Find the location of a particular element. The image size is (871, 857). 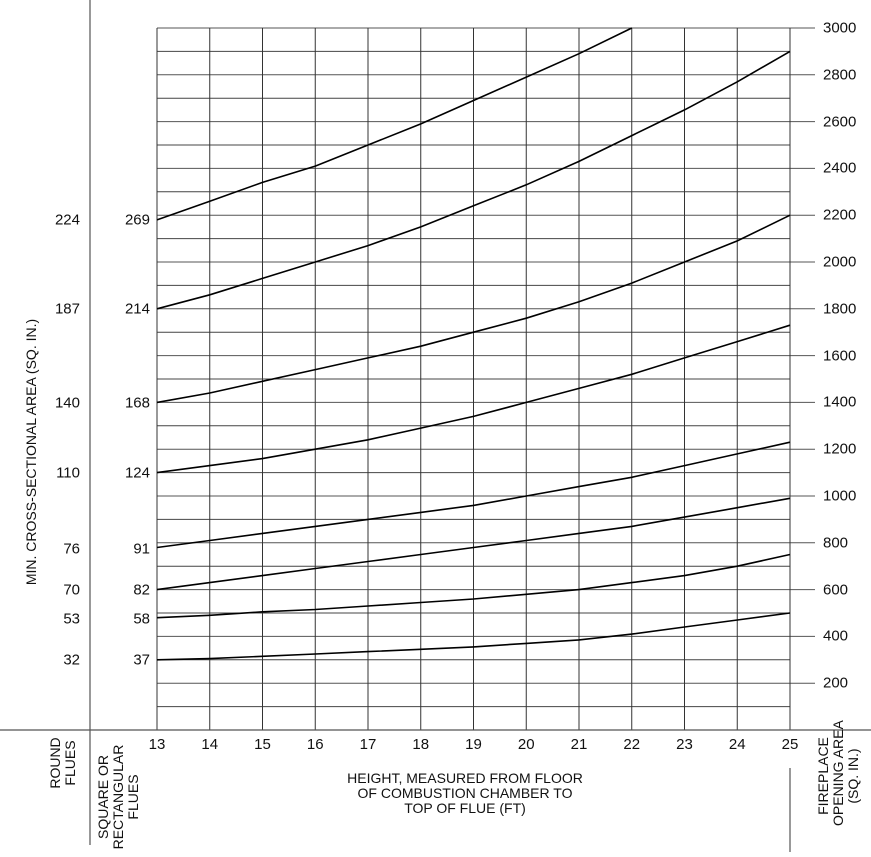

x-tick-label: 20 is located at coordinates (526, 744).